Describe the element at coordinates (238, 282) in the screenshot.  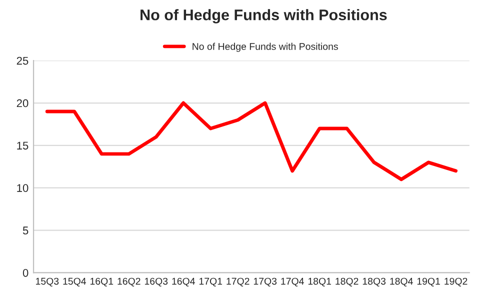
I see `x-tick-label: 17Q2` at that location.